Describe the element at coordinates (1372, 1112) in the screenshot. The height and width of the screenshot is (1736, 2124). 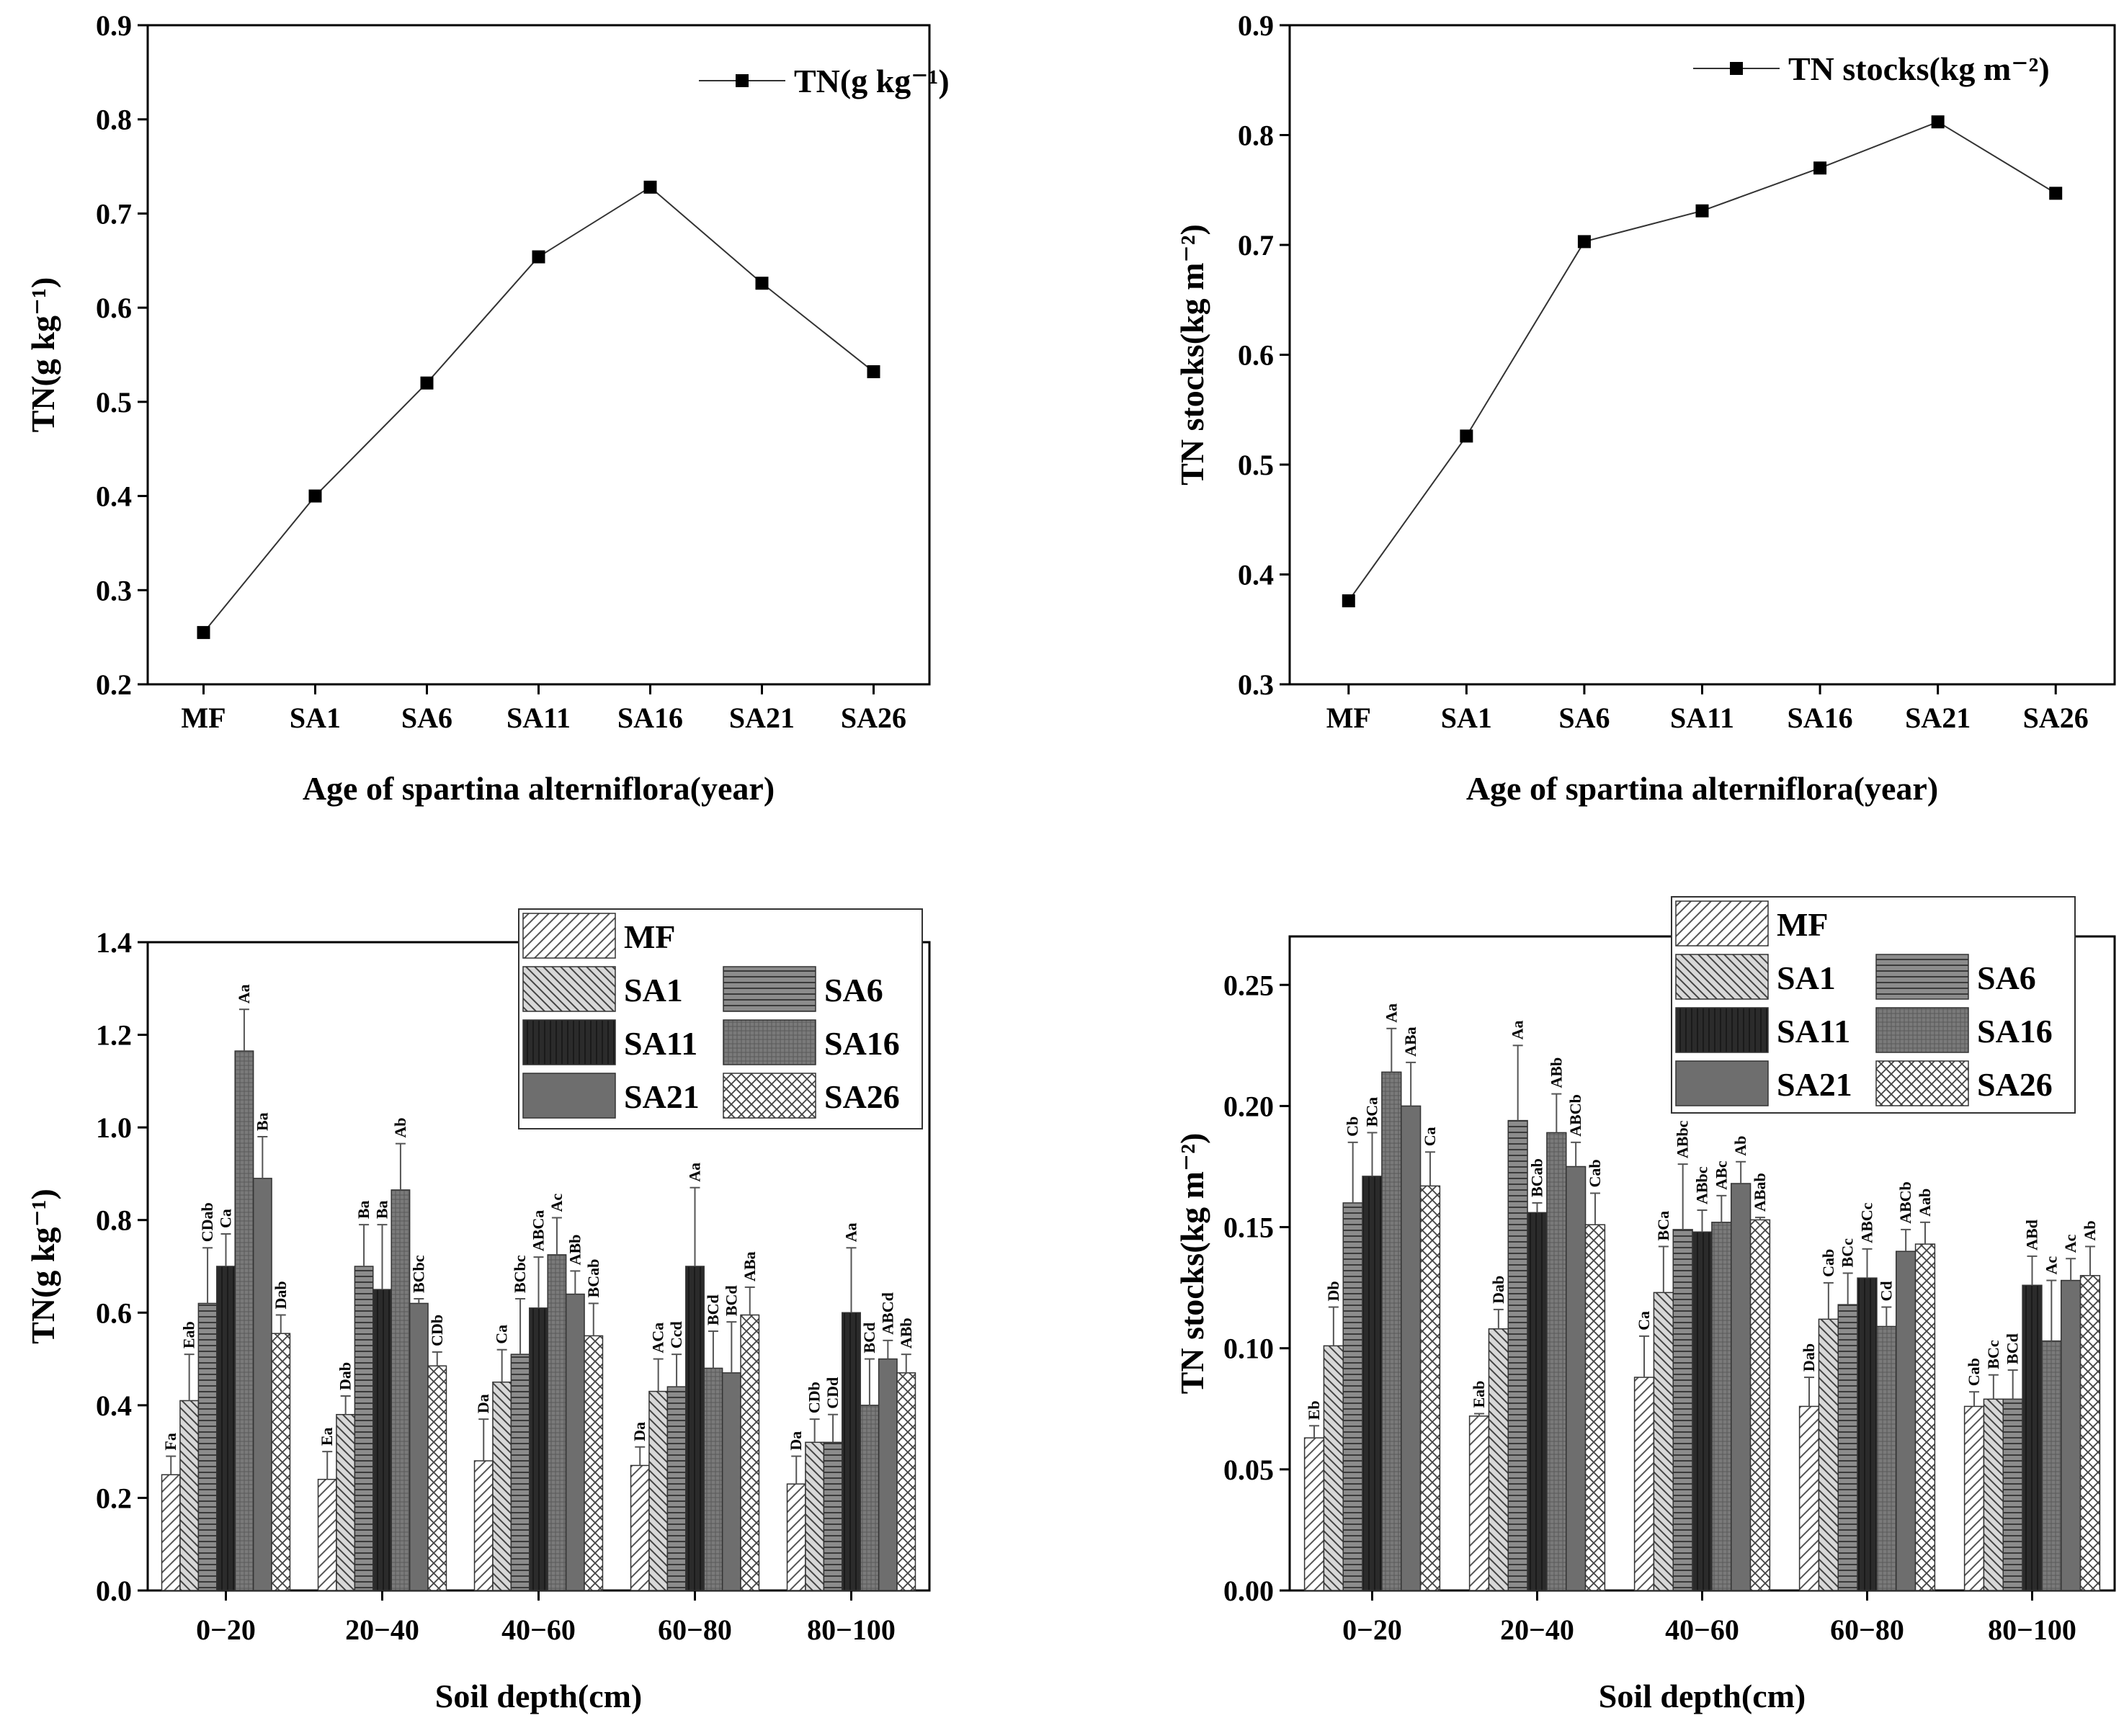
I see `significance-label: BCa` at that location.